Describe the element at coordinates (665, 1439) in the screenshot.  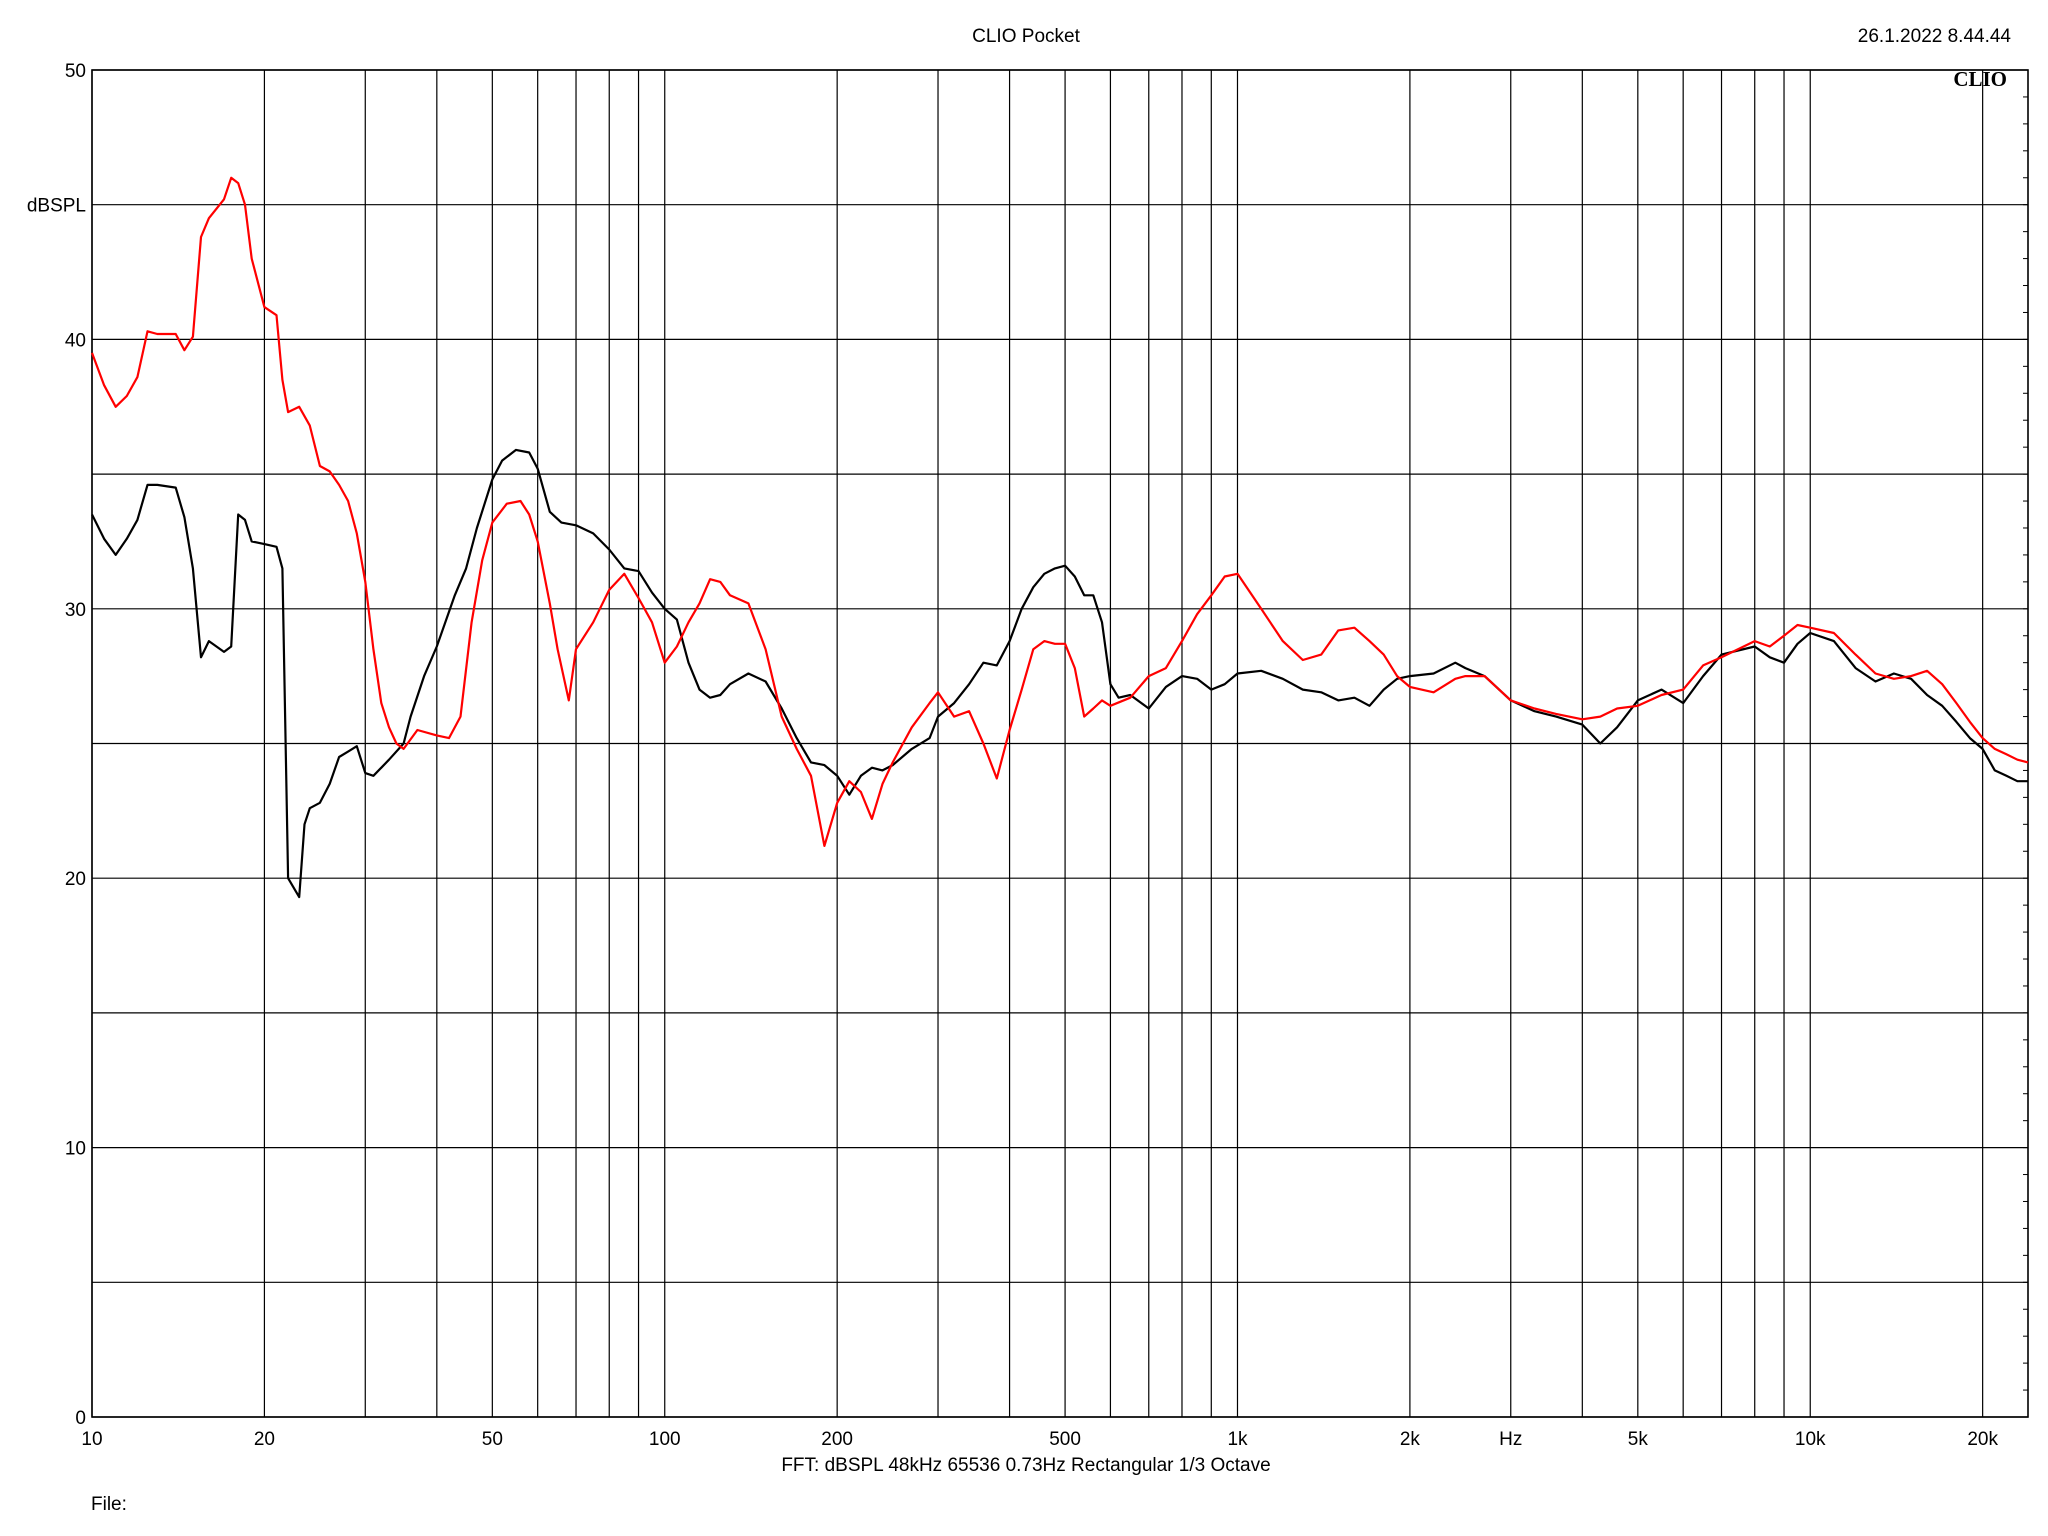
I see `x-tick-label: 100` at that location.